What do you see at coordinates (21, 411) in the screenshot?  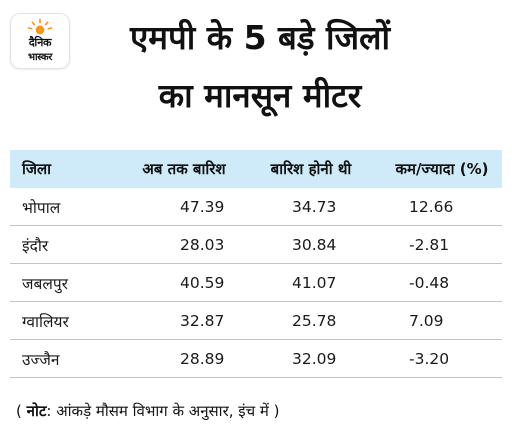 I see `footnote-open-paren: (` at bounding box center [21, 411].